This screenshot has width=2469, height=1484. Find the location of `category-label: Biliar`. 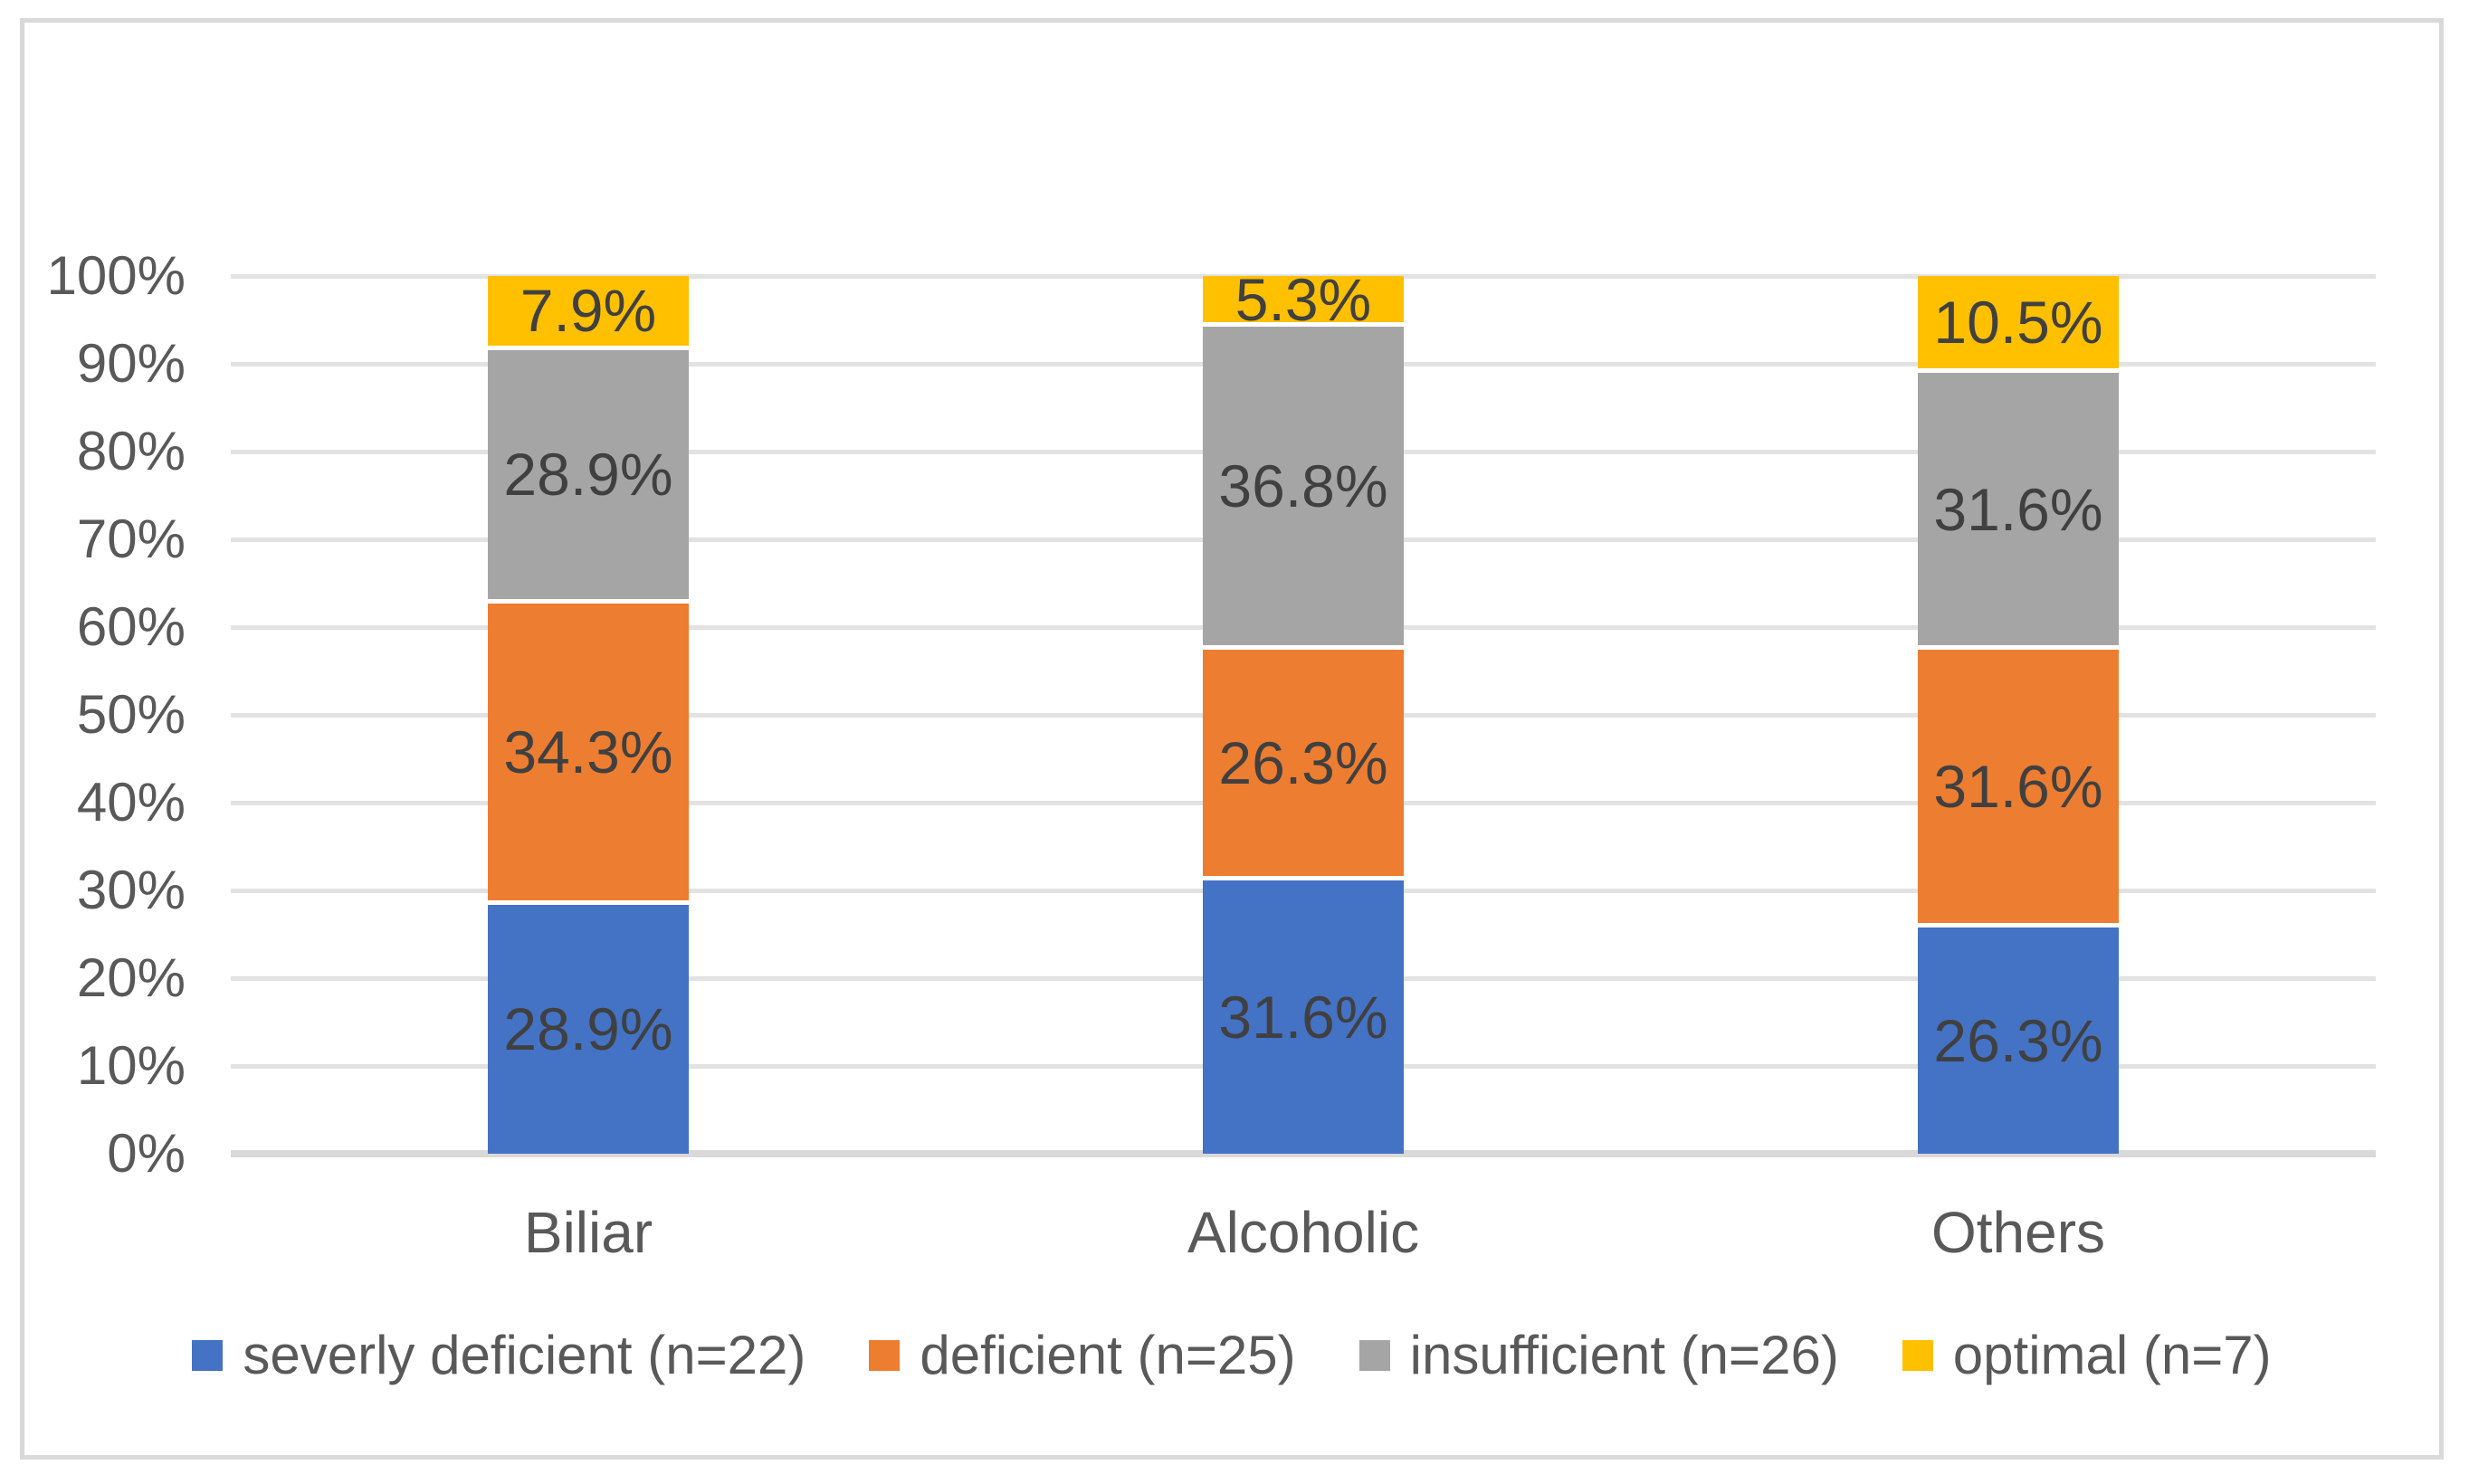

category-label: Biliar is located at coordinates (588, 1232).